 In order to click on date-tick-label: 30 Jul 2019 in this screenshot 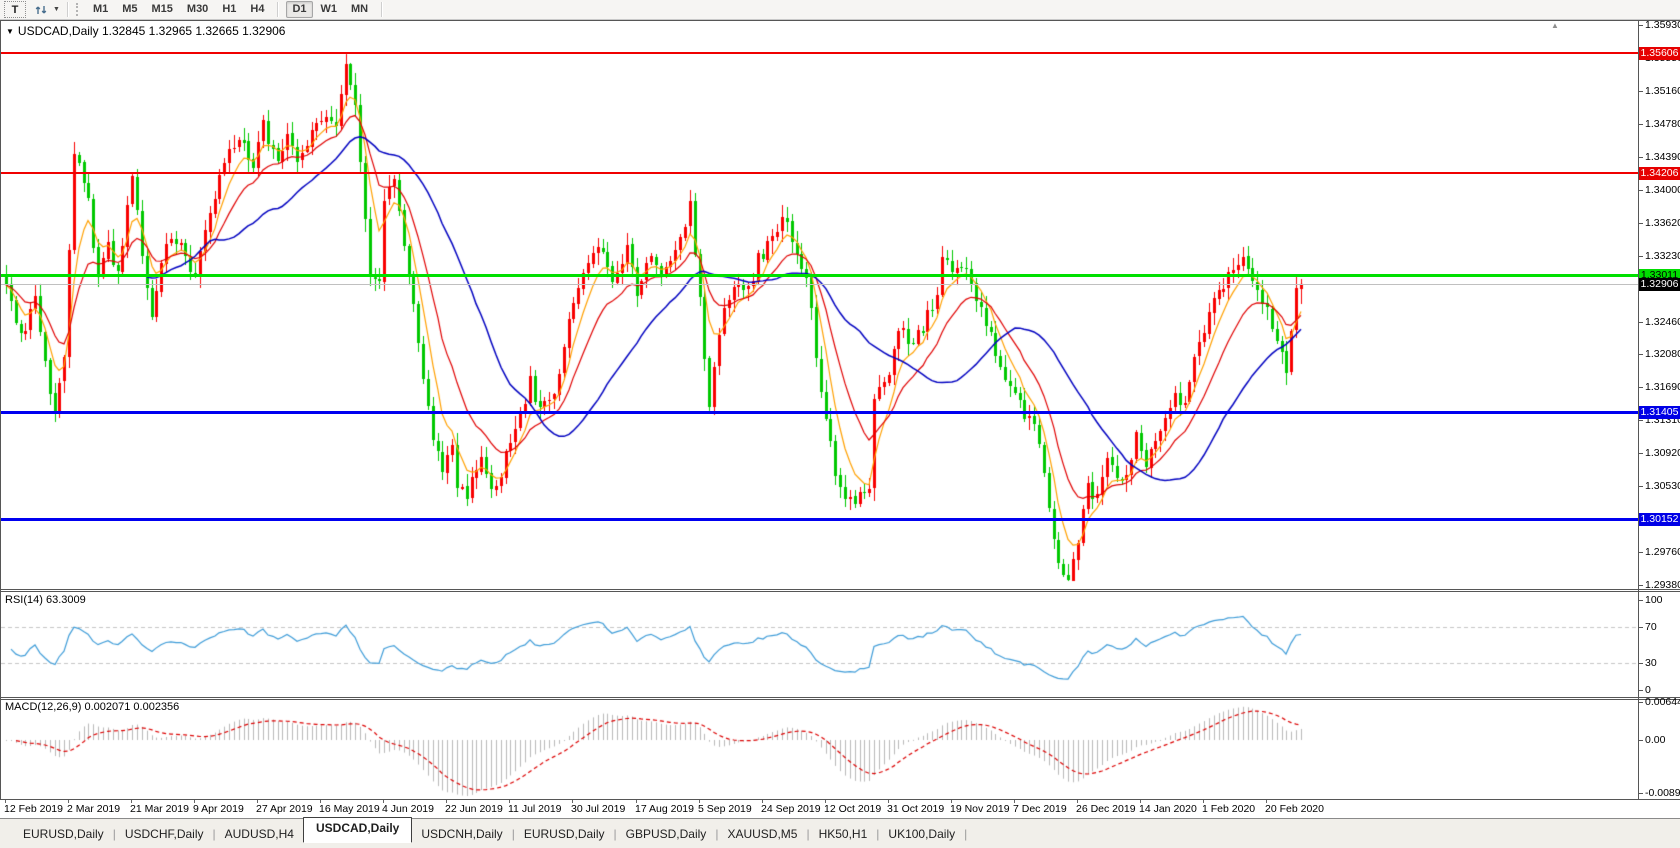, I will do `click(598, 809)`.